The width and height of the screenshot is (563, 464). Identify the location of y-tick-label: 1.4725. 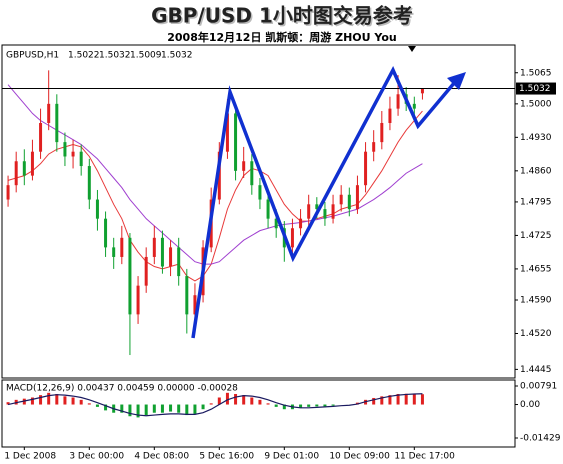
(536, 236).